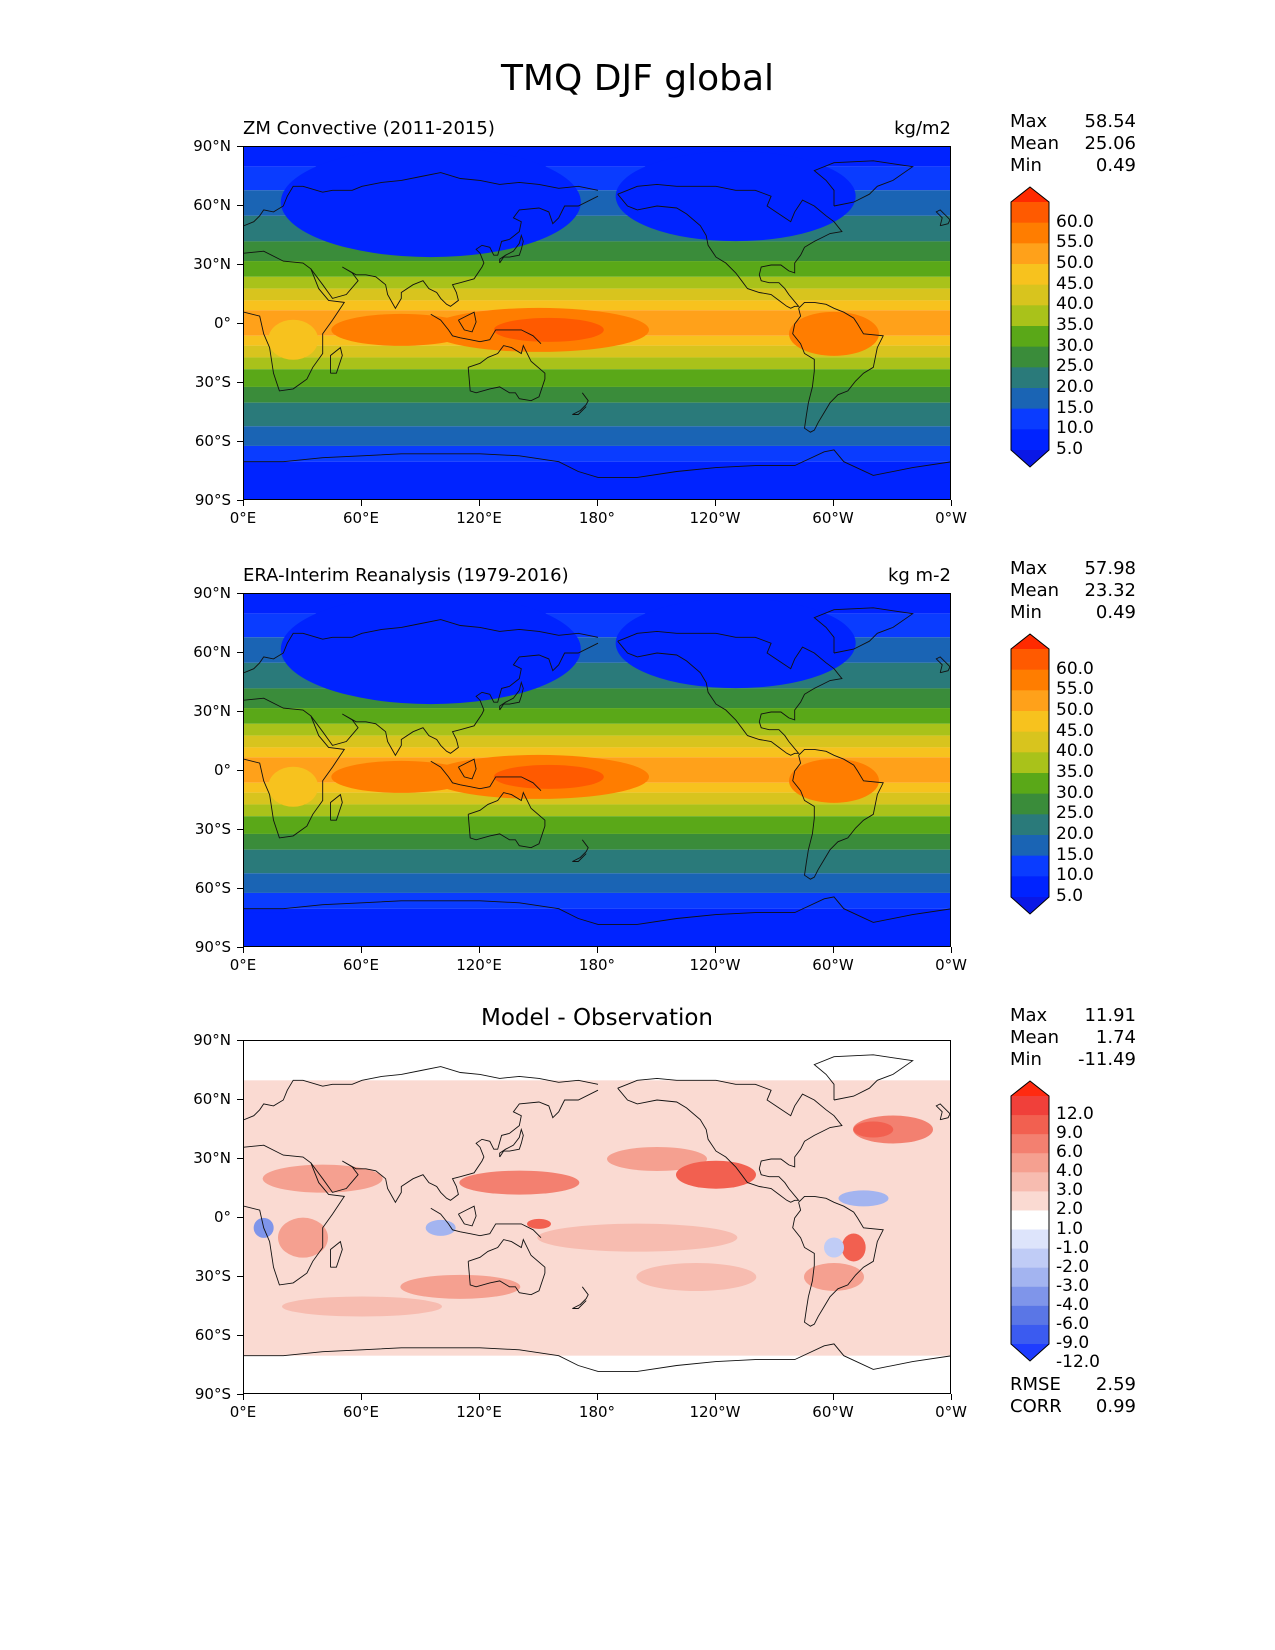 The image size is (1275, 1650). Describe the element at coordinates (1029, 568) in the screenshot. I see `stat-label: Max` at that location.